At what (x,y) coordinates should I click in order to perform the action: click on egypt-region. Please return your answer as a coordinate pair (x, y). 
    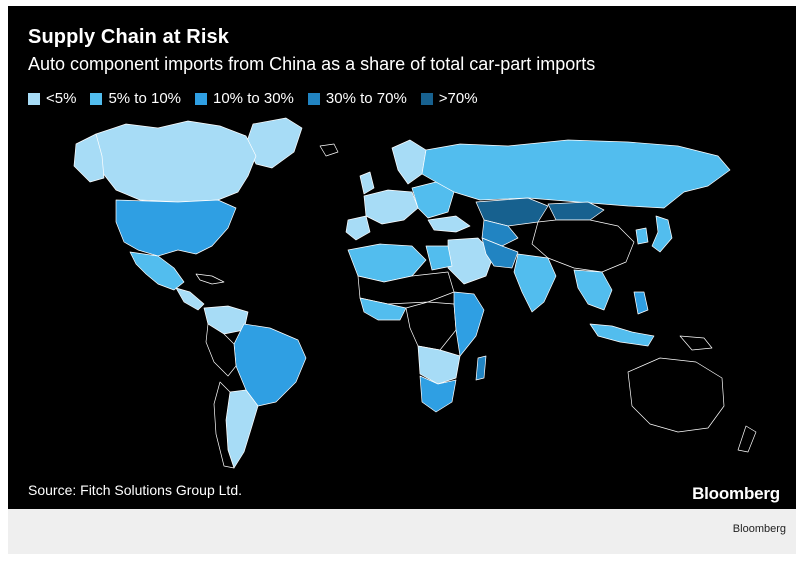
    Looking at the image, I should click on (439, 258).